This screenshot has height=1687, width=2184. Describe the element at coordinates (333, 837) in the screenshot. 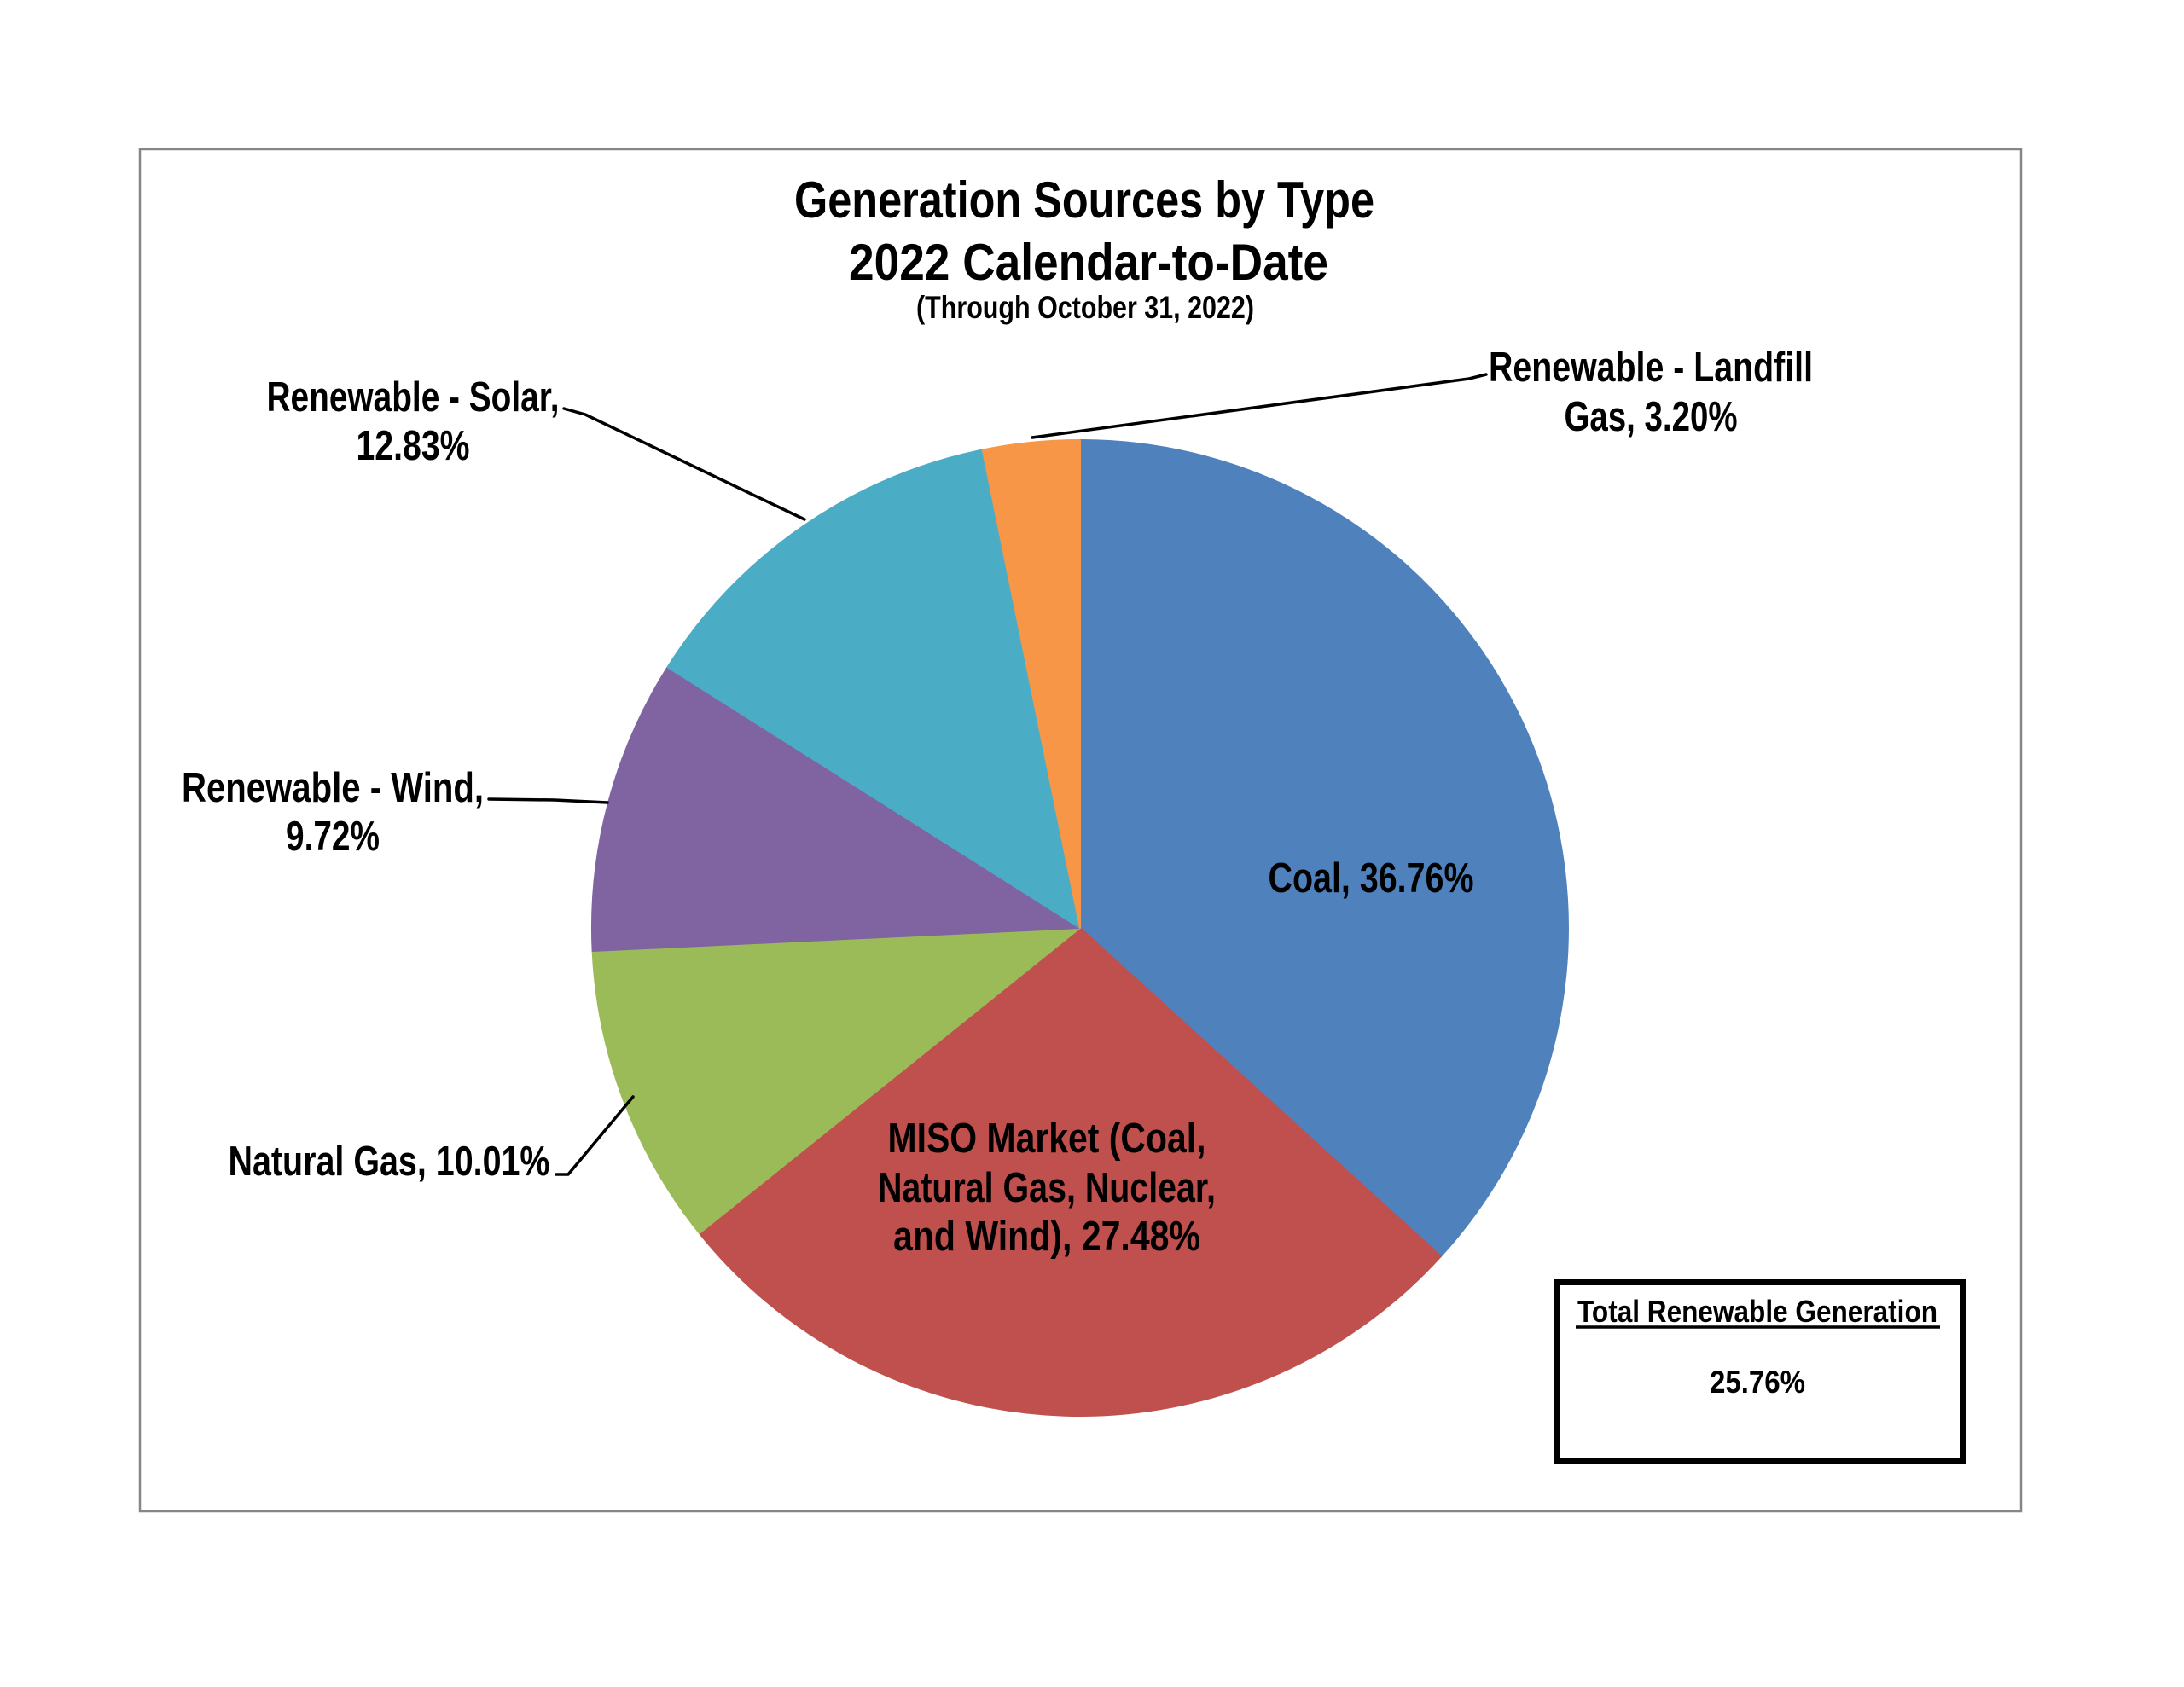

I see `svg-text: 9.72%` at that location.